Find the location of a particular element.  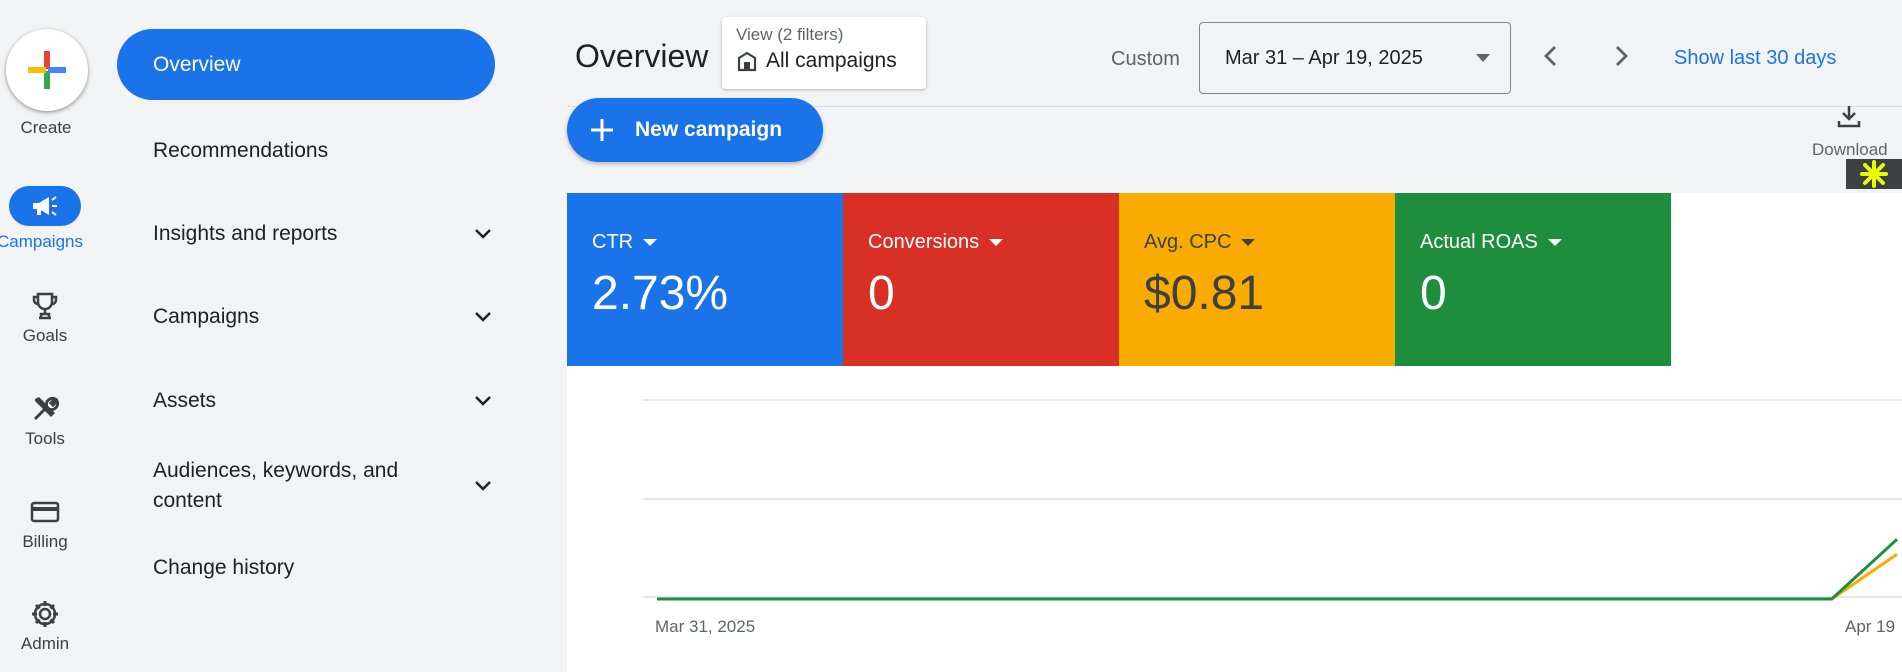

view-filter-button: View (2 filters) All campaigns is located at coordinates (824, 53).